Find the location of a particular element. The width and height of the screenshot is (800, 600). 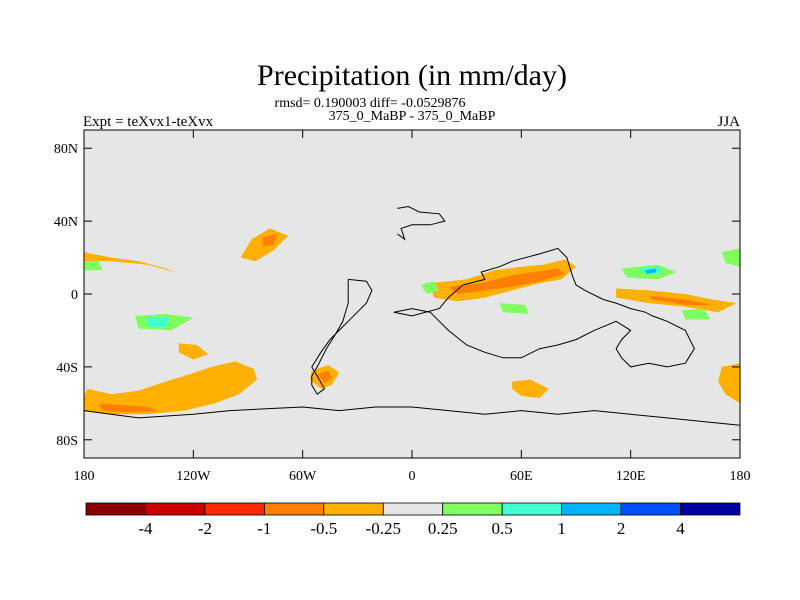

anomaly-south-pacific-core is located at coordinates (127, 408).